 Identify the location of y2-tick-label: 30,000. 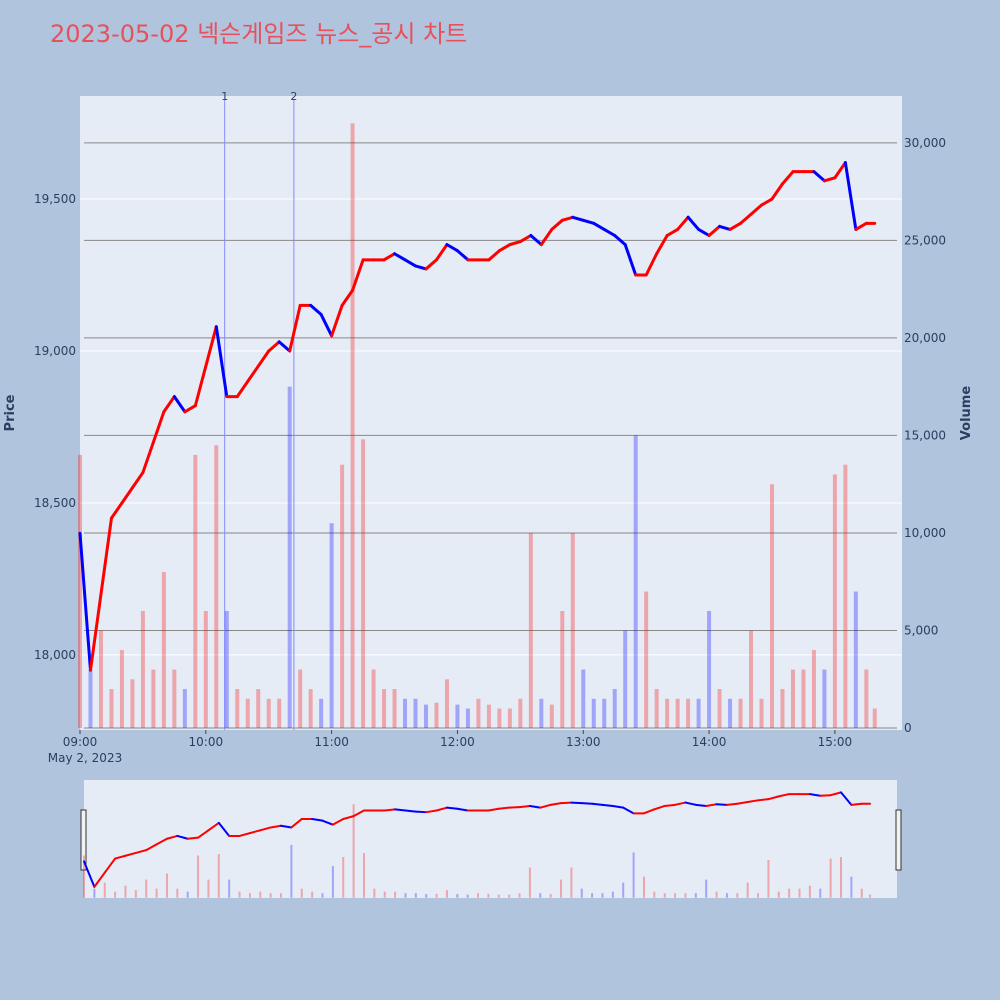
(925, 143).